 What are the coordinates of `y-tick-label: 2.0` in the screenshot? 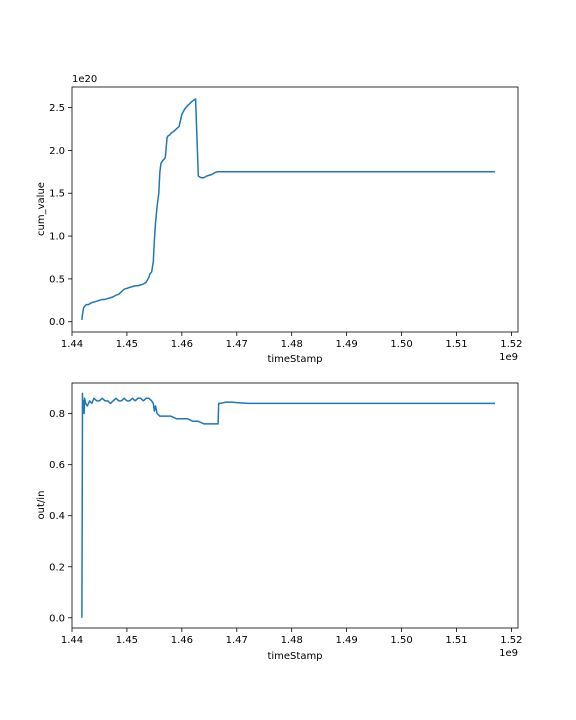 It's located at (57, 151).